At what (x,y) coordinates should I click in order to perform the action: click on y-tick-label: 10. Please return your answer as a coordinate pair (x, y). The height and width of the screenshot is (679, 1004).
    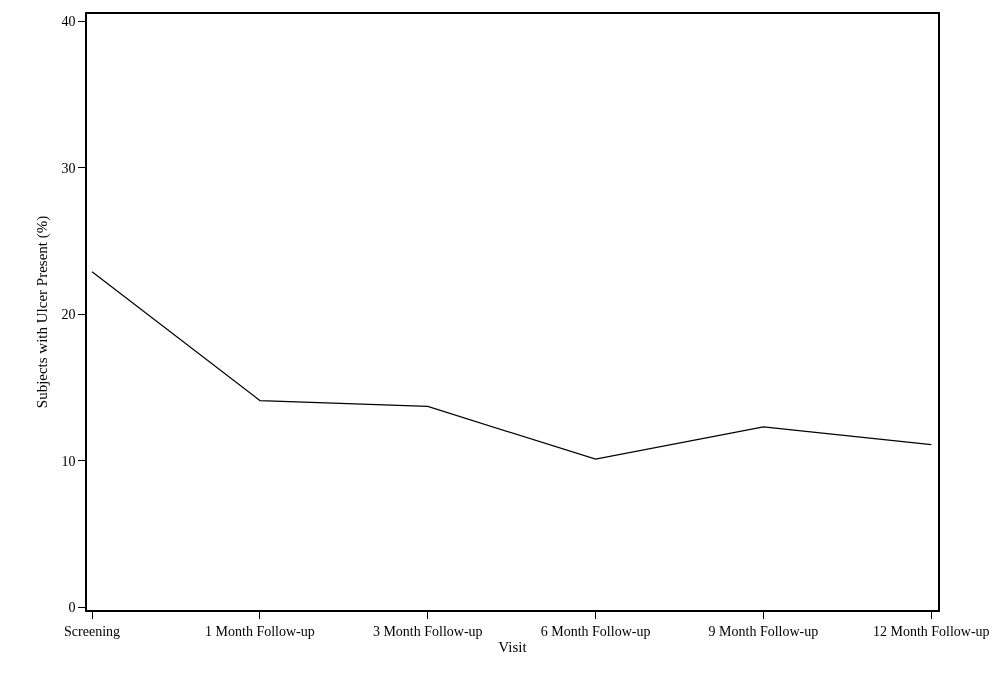
    Looking at the image, I should click on (68, 461).